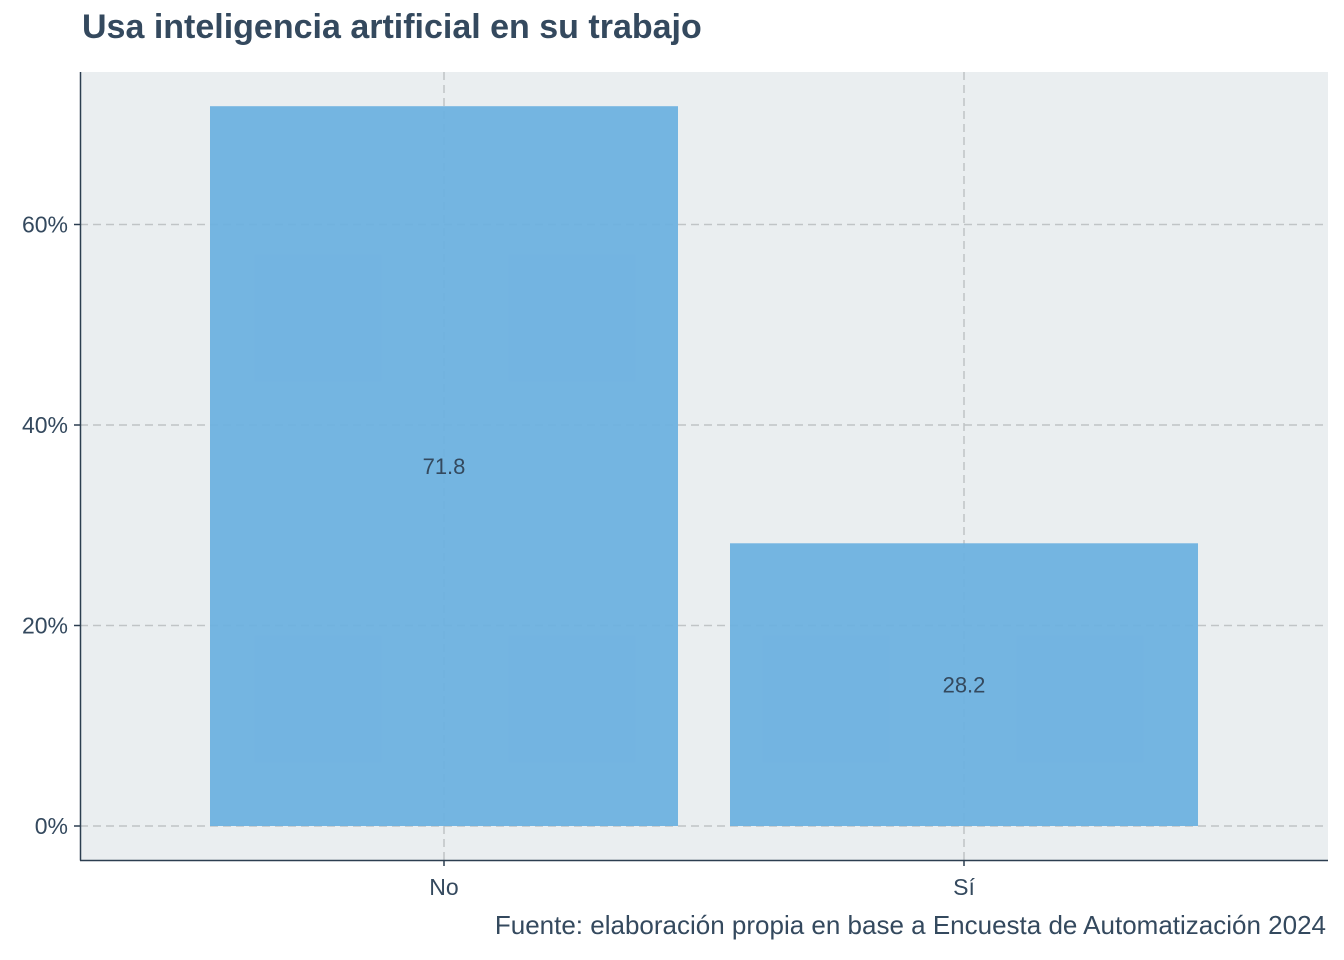  Describe the element at coordinates (45, 425) in the screenshot. I see `y-tick-label: 40%` at that location.